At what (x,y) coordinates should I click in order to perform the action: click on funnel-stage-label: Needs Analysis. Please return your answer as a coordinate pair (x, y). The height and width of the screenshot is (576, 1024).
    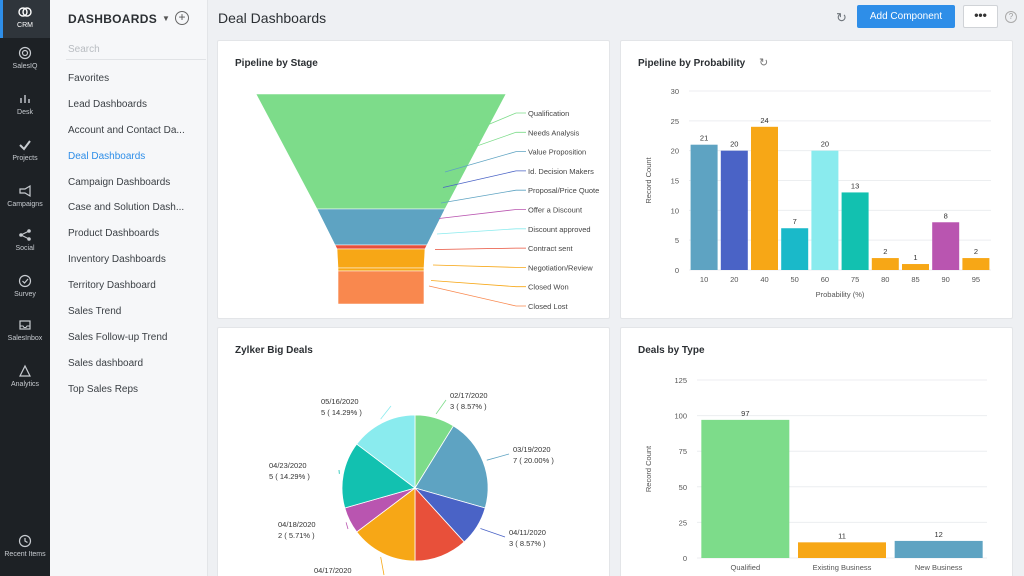
    Looking at the image, I should click on (554, 132).